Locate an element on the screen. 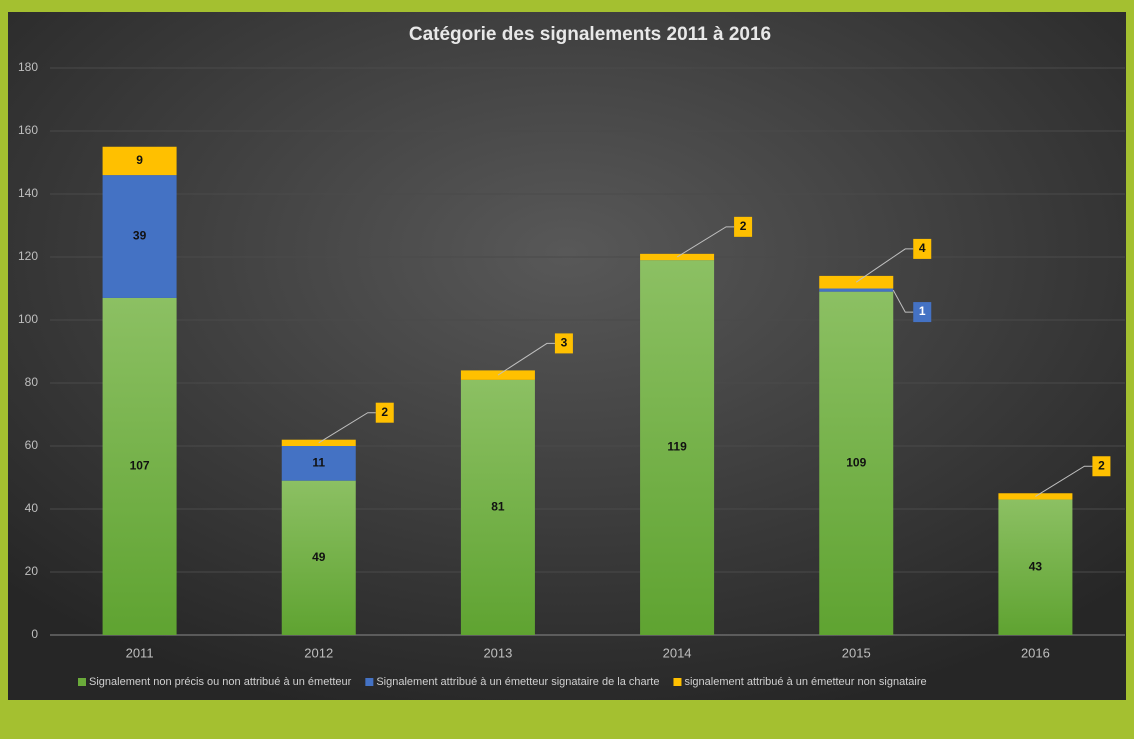  data-label: 43 is located at coordinates (1036, 566).